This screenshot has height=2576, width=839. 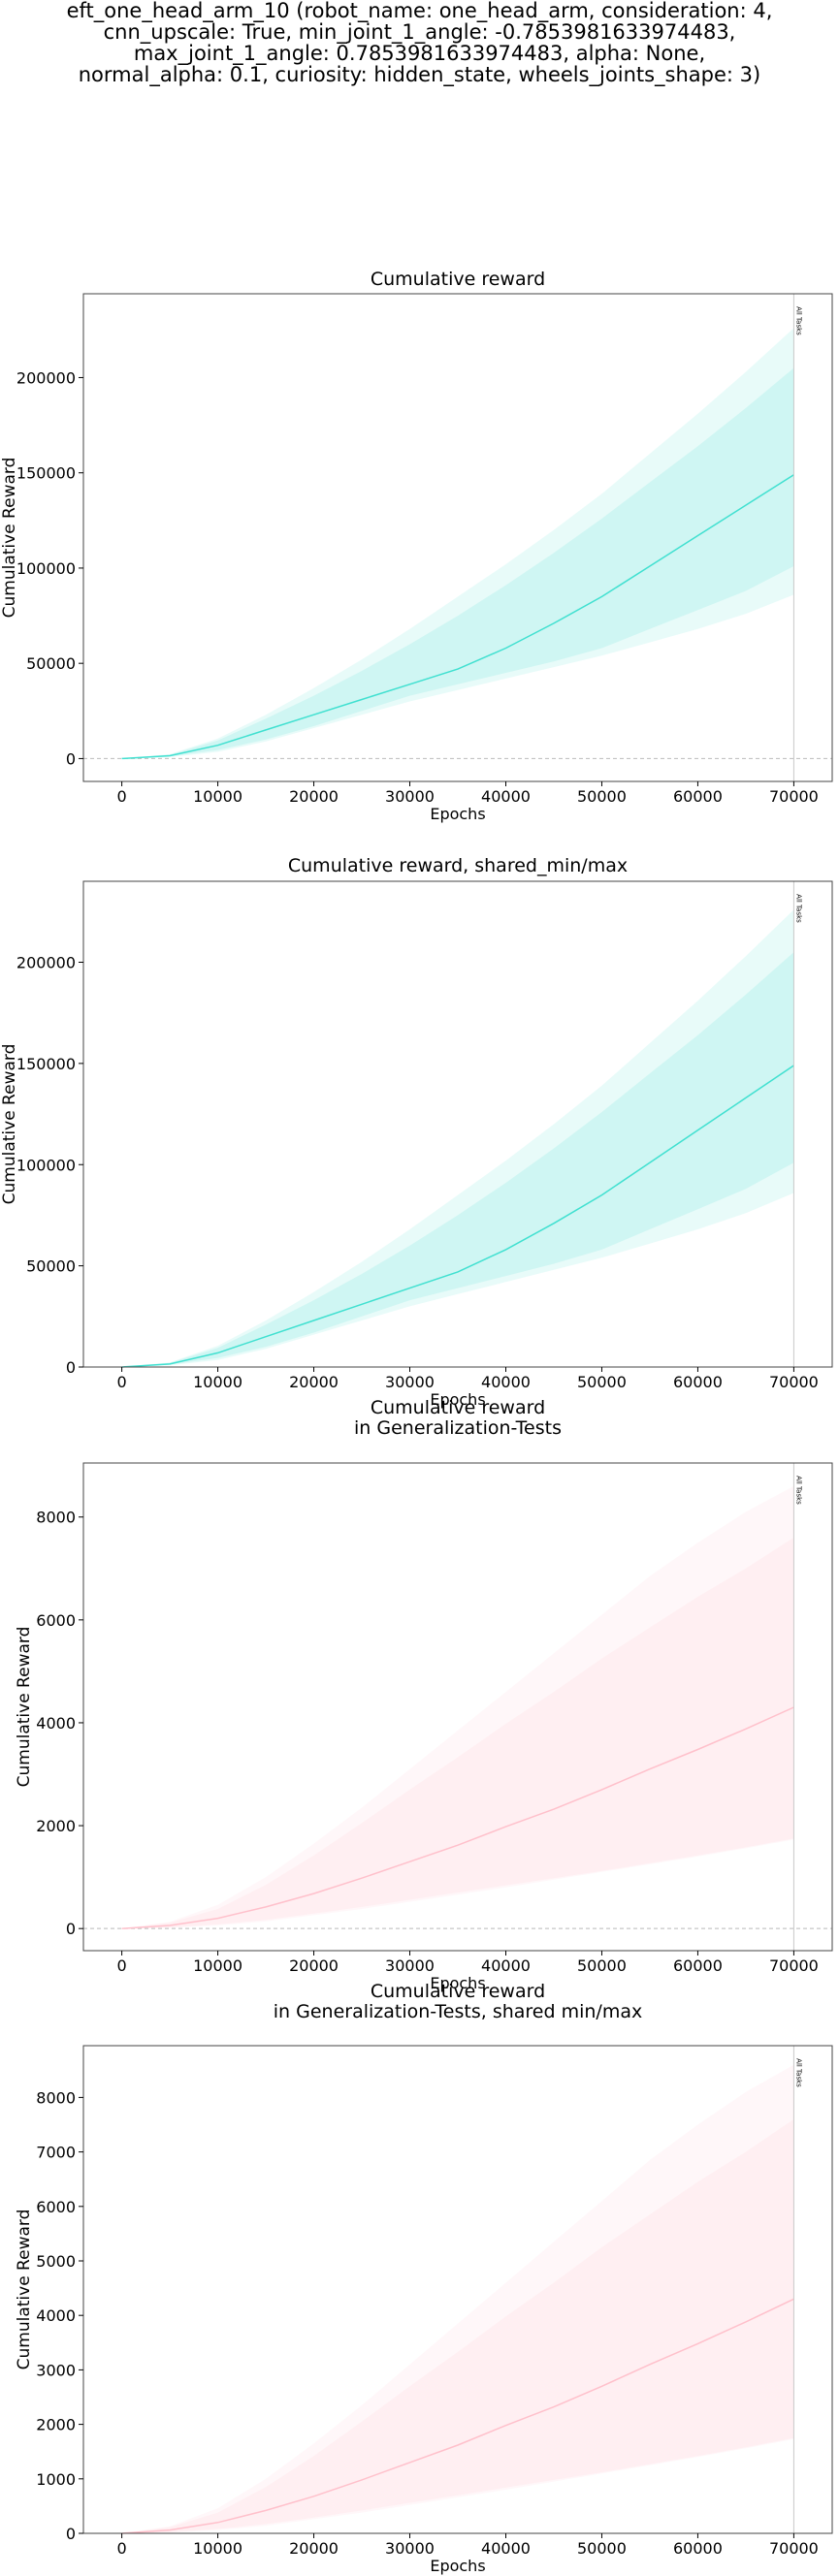 I want to click on chart-title: in Generalization-Tests, so click(x=458, y=1428).